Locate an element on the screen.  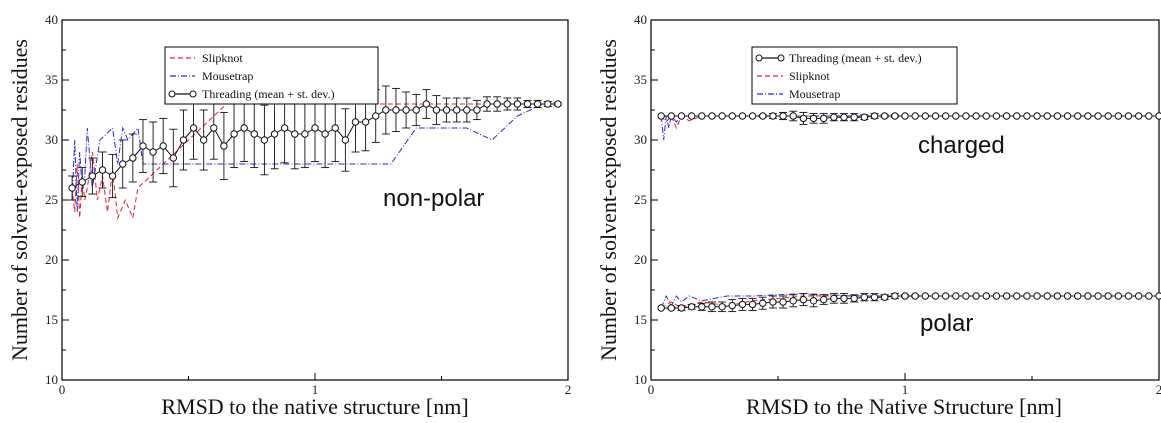
left-series-layer is located at coordinates (315, 152).